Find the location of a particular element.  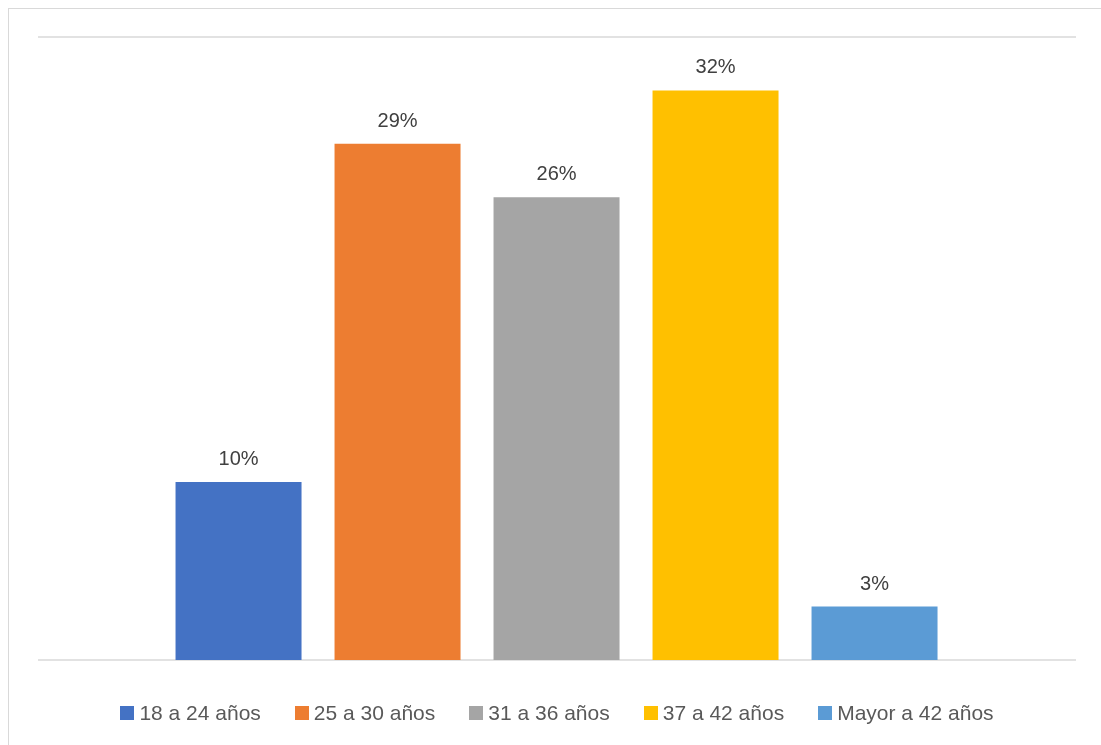

legend-label: 25 a 30 años is located at coordinates (374, 713).